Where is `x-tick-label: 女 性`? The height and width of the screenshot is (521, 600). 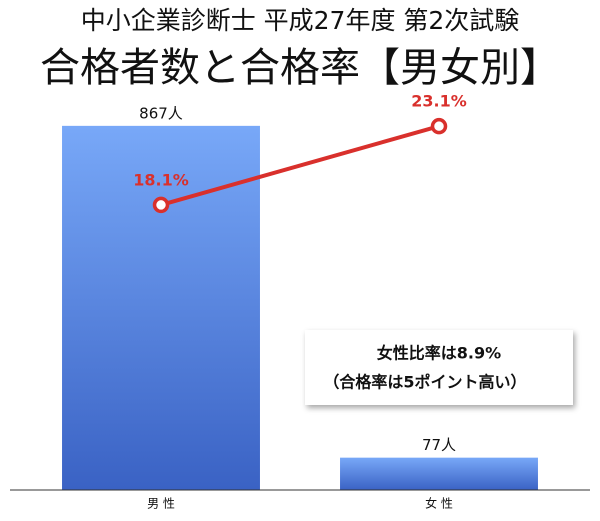 x-tick-label: 女 性 is located at coordinates (439, 503).